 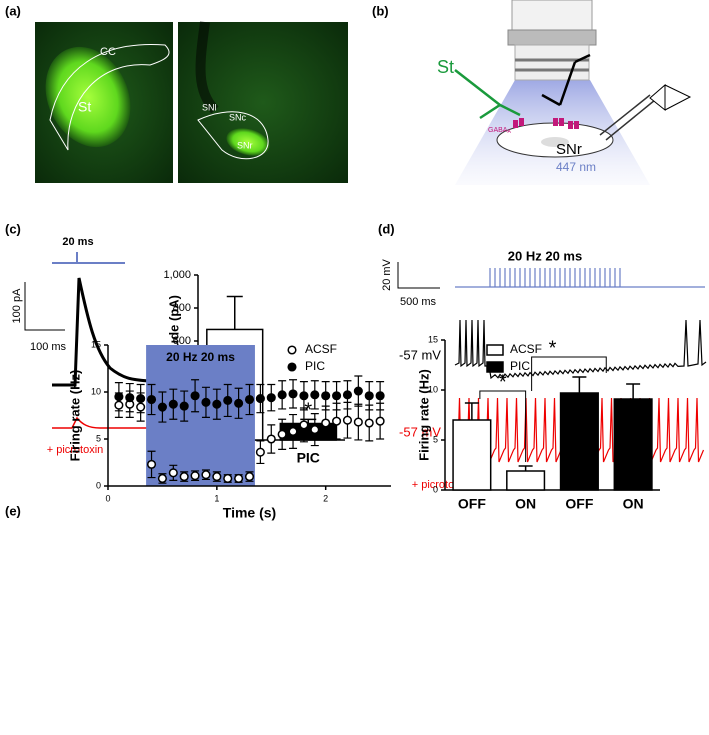 What do you see at coordinates (238, 117) in the screenshot?
I see `region-label: SNc` at bounding box center [238, 117].